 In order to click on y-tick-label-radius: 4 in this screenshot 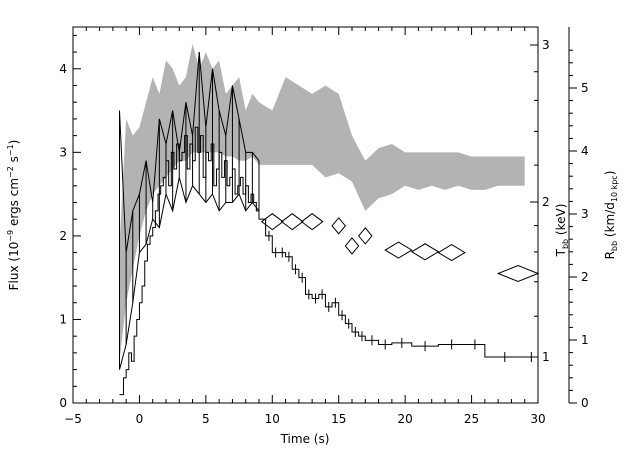, I will do `click(585, 151)`.